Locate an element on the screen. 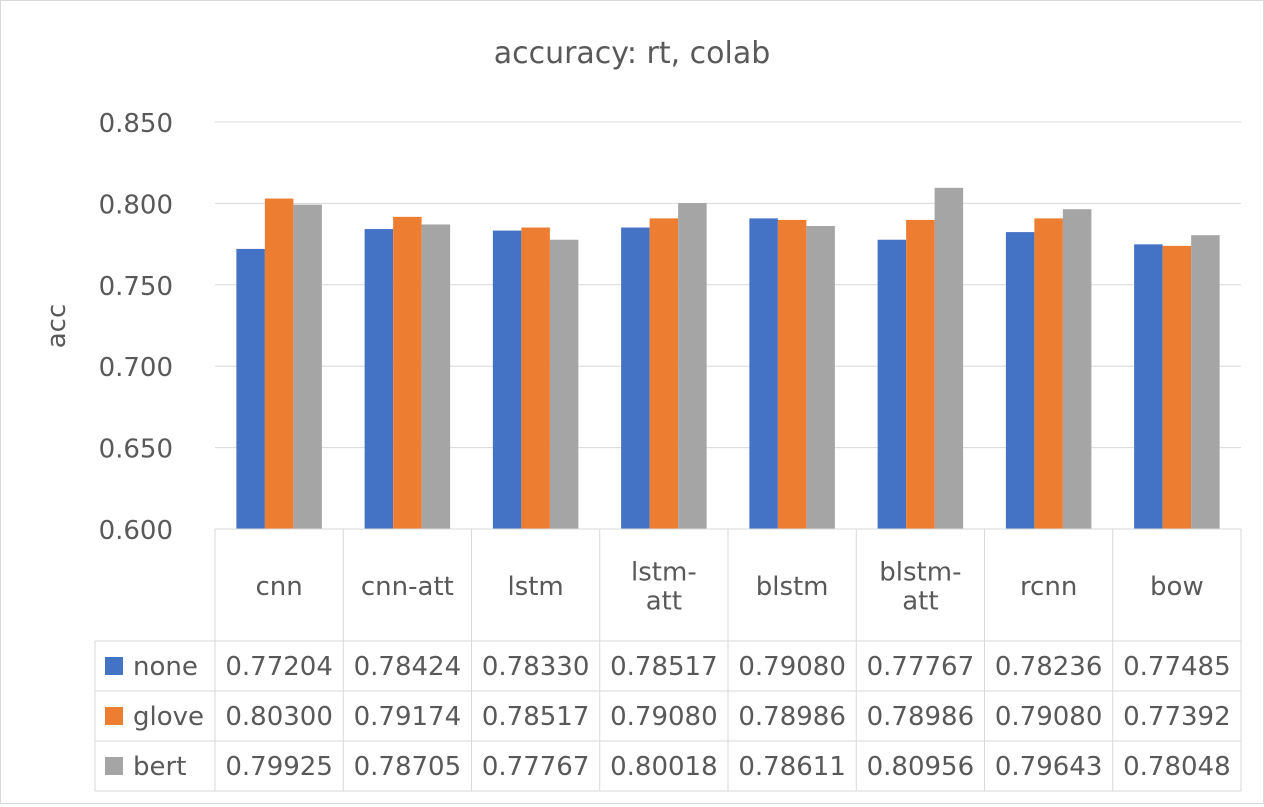 Image resolution: width=1264 pixels, height=807 pixels. data-label: 0.78330 is located at coordinates (536, 667).